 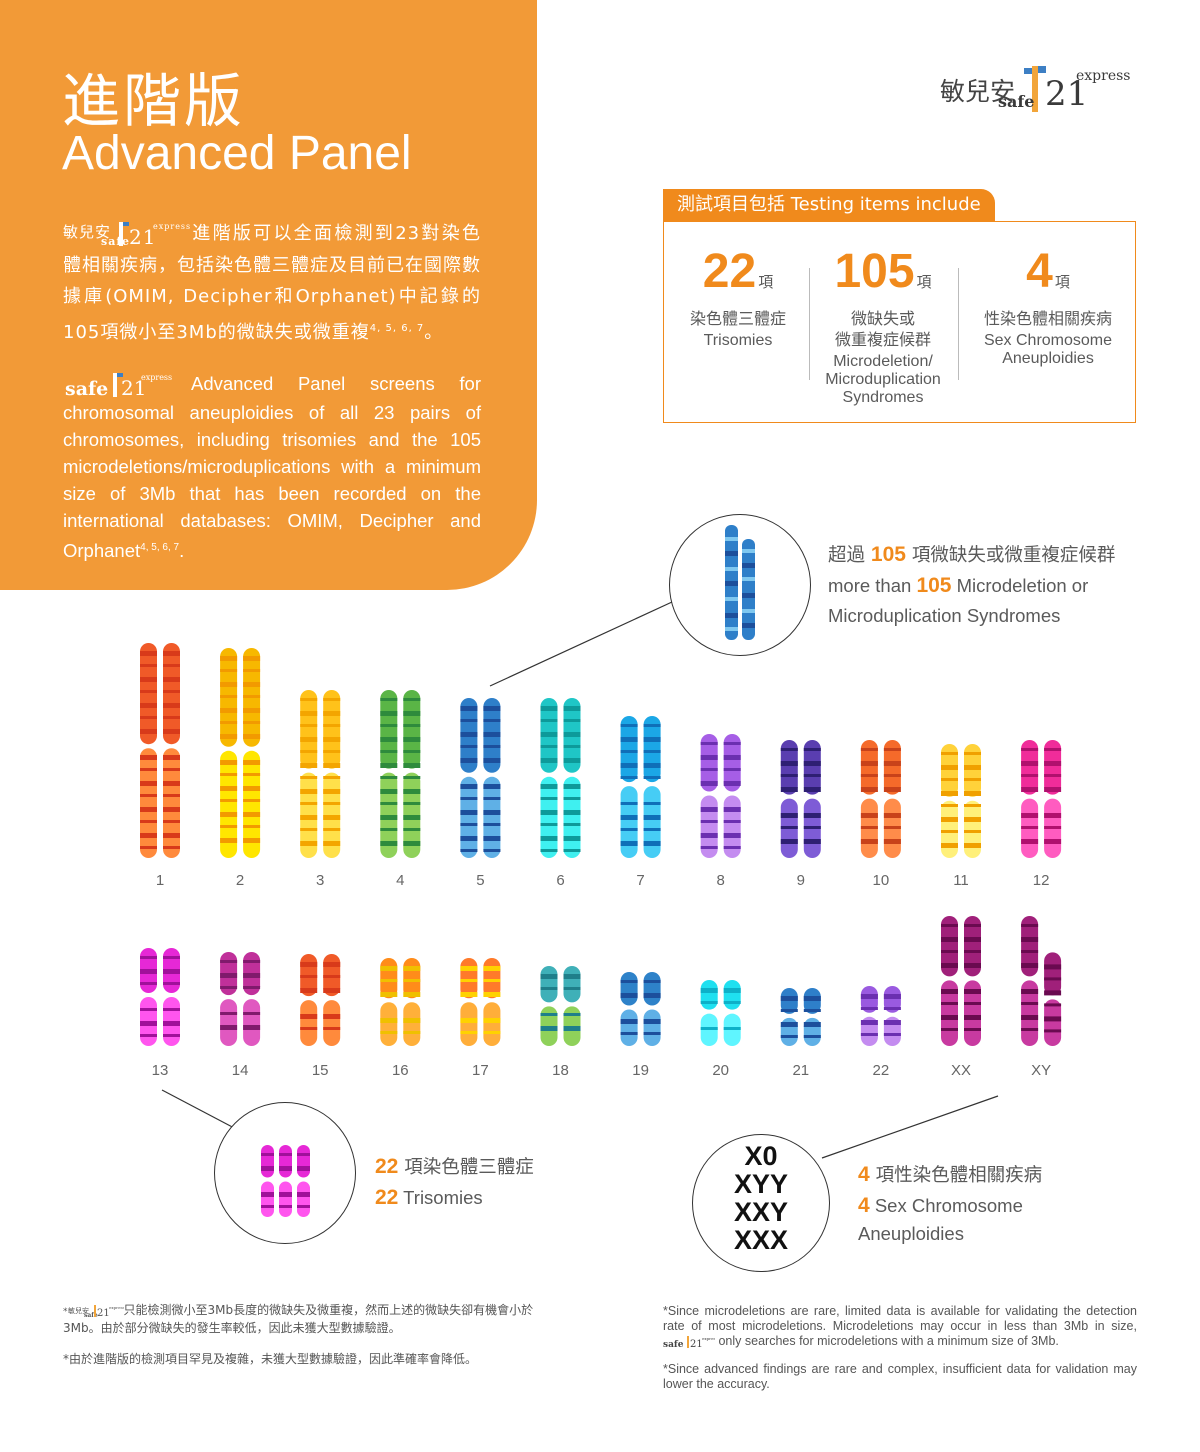 What do you see at coordinates (800, 1033) in the screenshot?
I see `chromosome-pair-21: 21` at bounding box center [800, 1033].